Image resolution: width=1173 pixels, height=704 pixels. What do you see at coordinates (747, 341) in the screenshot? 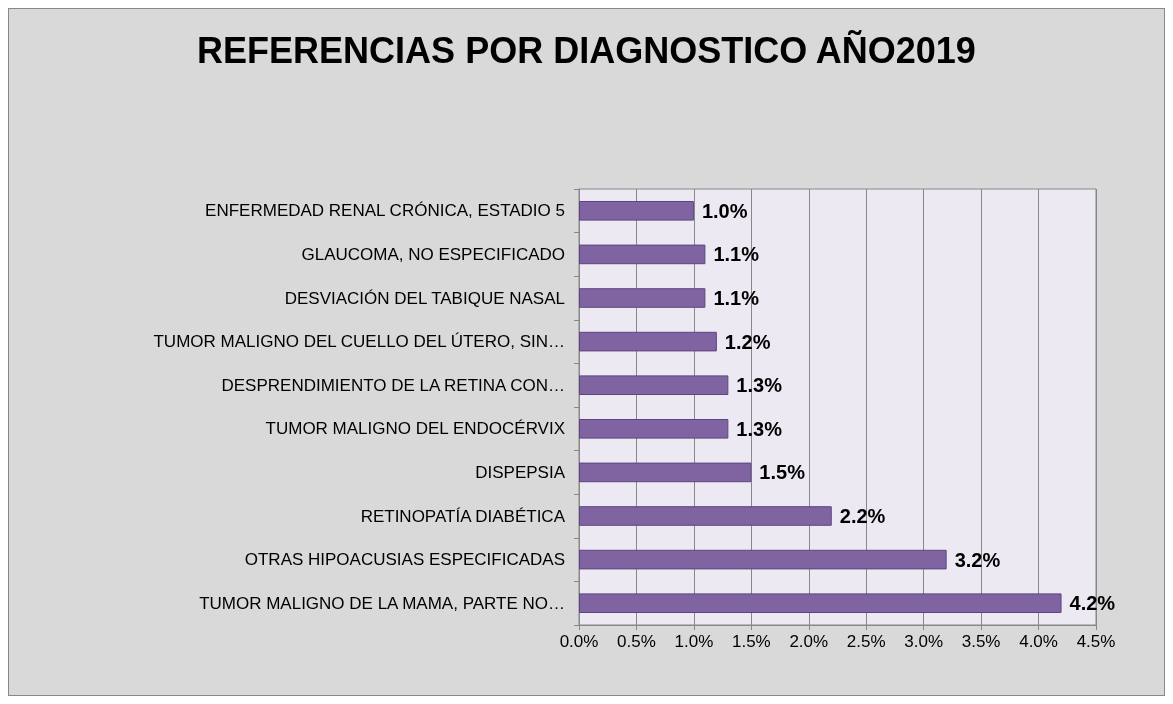
I see `data-label: 1.2%` at bounding box center [747, 341].